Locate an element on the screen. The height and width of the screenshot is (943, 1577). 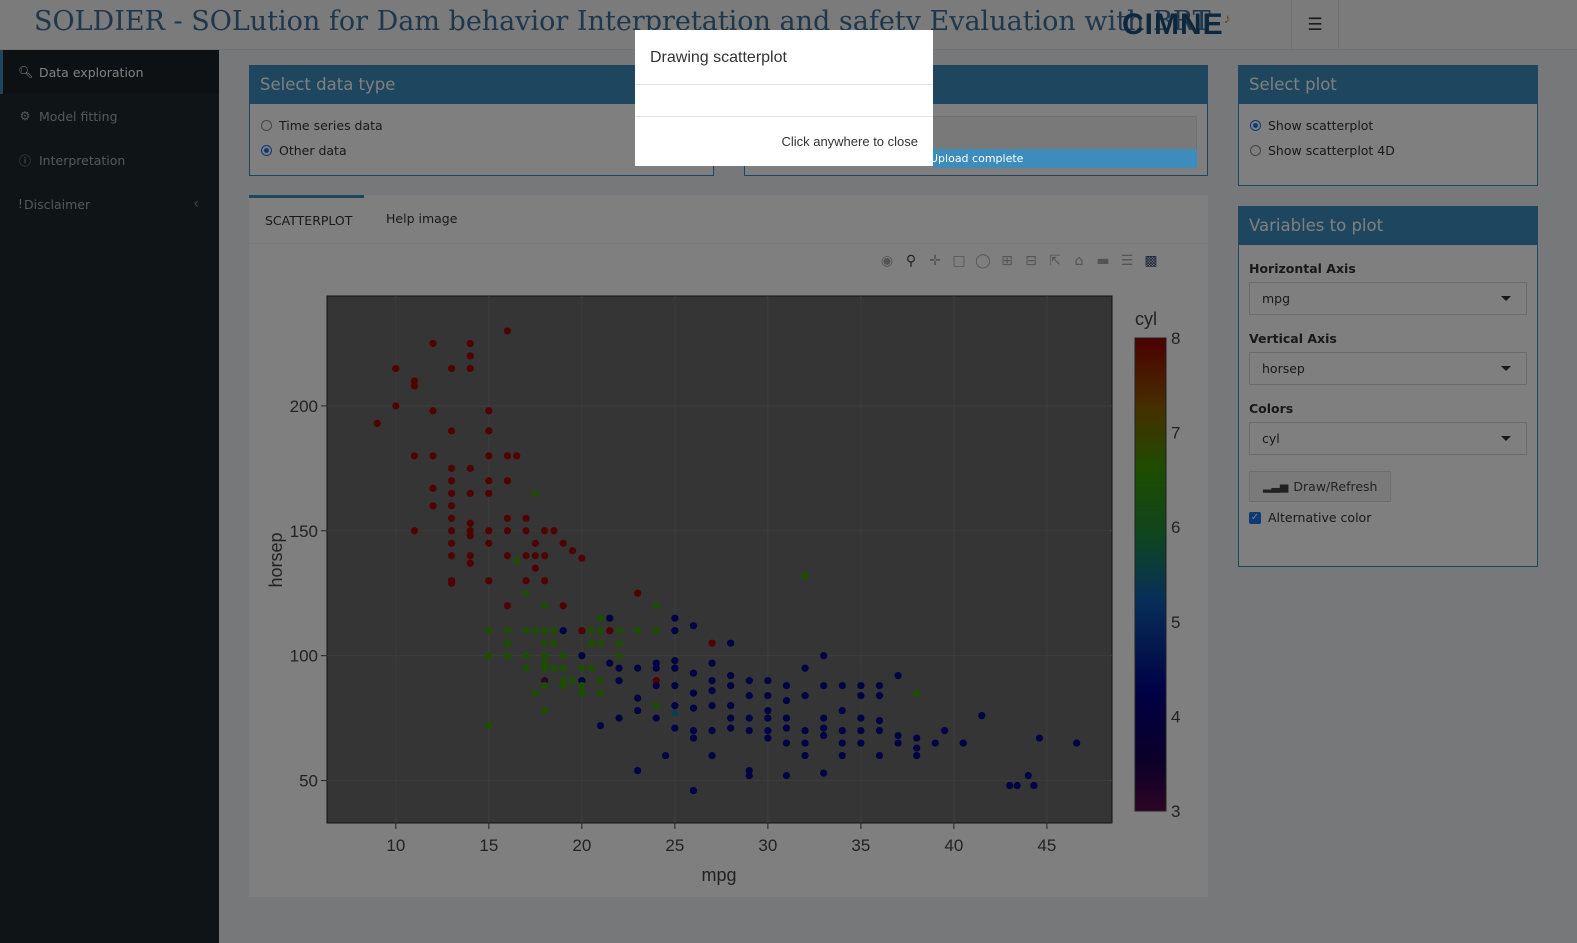
upload-status: Upload complete is located at coordinates (977, 158).